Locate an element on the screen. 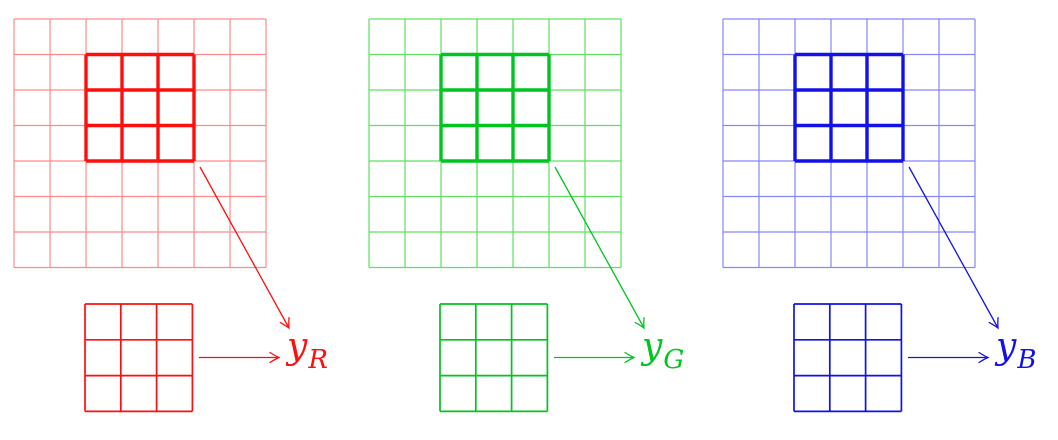 This screenshot has width=1058, height=440. output-label-blue: yB is located at coordinates (1015, 350).